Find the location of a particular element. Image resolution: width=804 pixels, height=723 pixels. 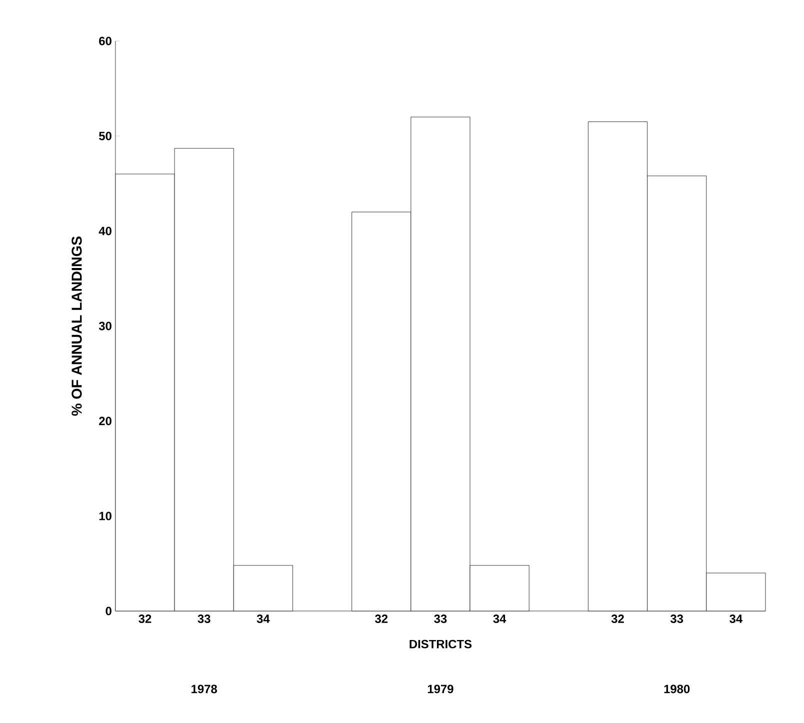

y-tick-label: 40 is located at coordinates (105, 231).